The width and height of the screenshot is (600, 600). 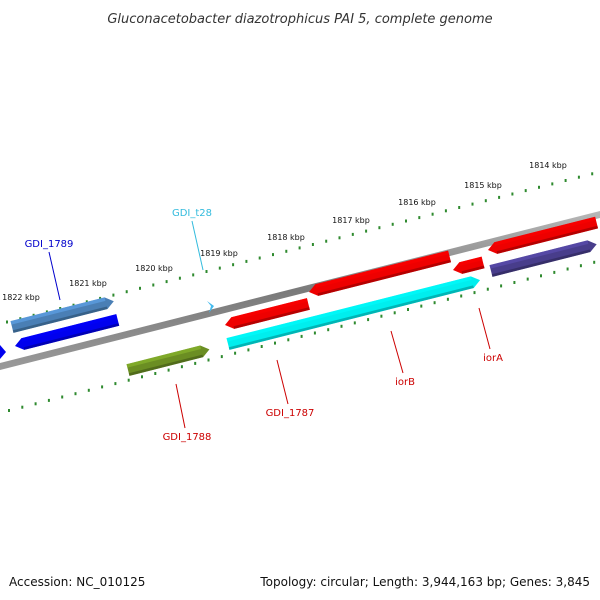 What do you see at coordinates (210, 307) in the screenshot?
I see `gene-arrow-gdi-t28` at bounding box center [210, 307].